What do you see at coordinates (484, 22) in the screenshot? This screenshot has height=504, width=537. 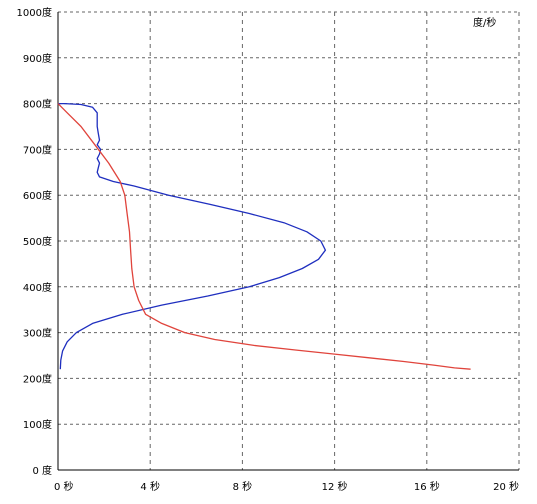 I see `unit-label: 度/秒` at bounding box center [484, 22].